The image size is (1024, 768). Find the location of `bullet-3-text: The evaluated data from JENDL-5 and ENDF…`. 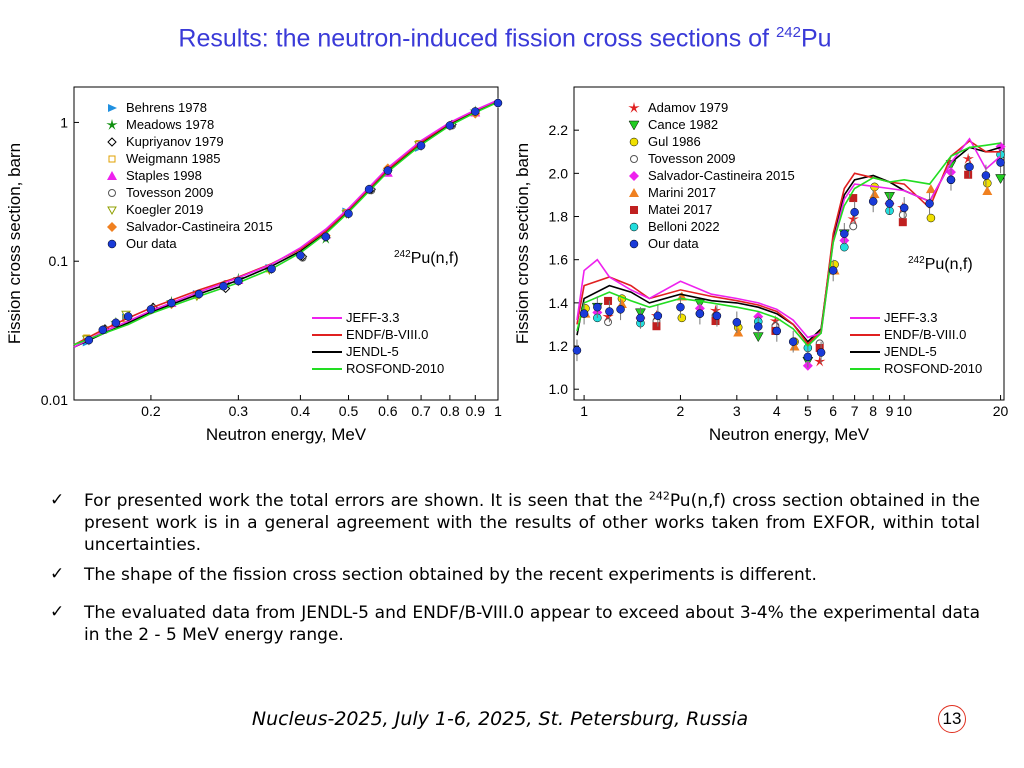

bullet-3-text: The evaluated data from JENDL-5 and ENDF… is located at coordinates (532, 624).